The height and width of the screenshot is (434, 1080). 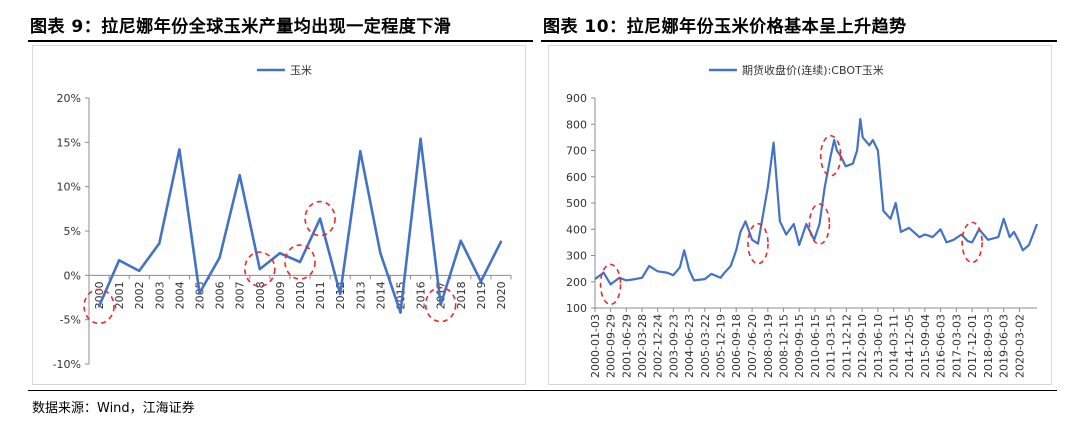 What do you see at coordinates (481, 295) in the screenshot?
I see `x-tick-label: 2019` at bounding box center [481, 295].